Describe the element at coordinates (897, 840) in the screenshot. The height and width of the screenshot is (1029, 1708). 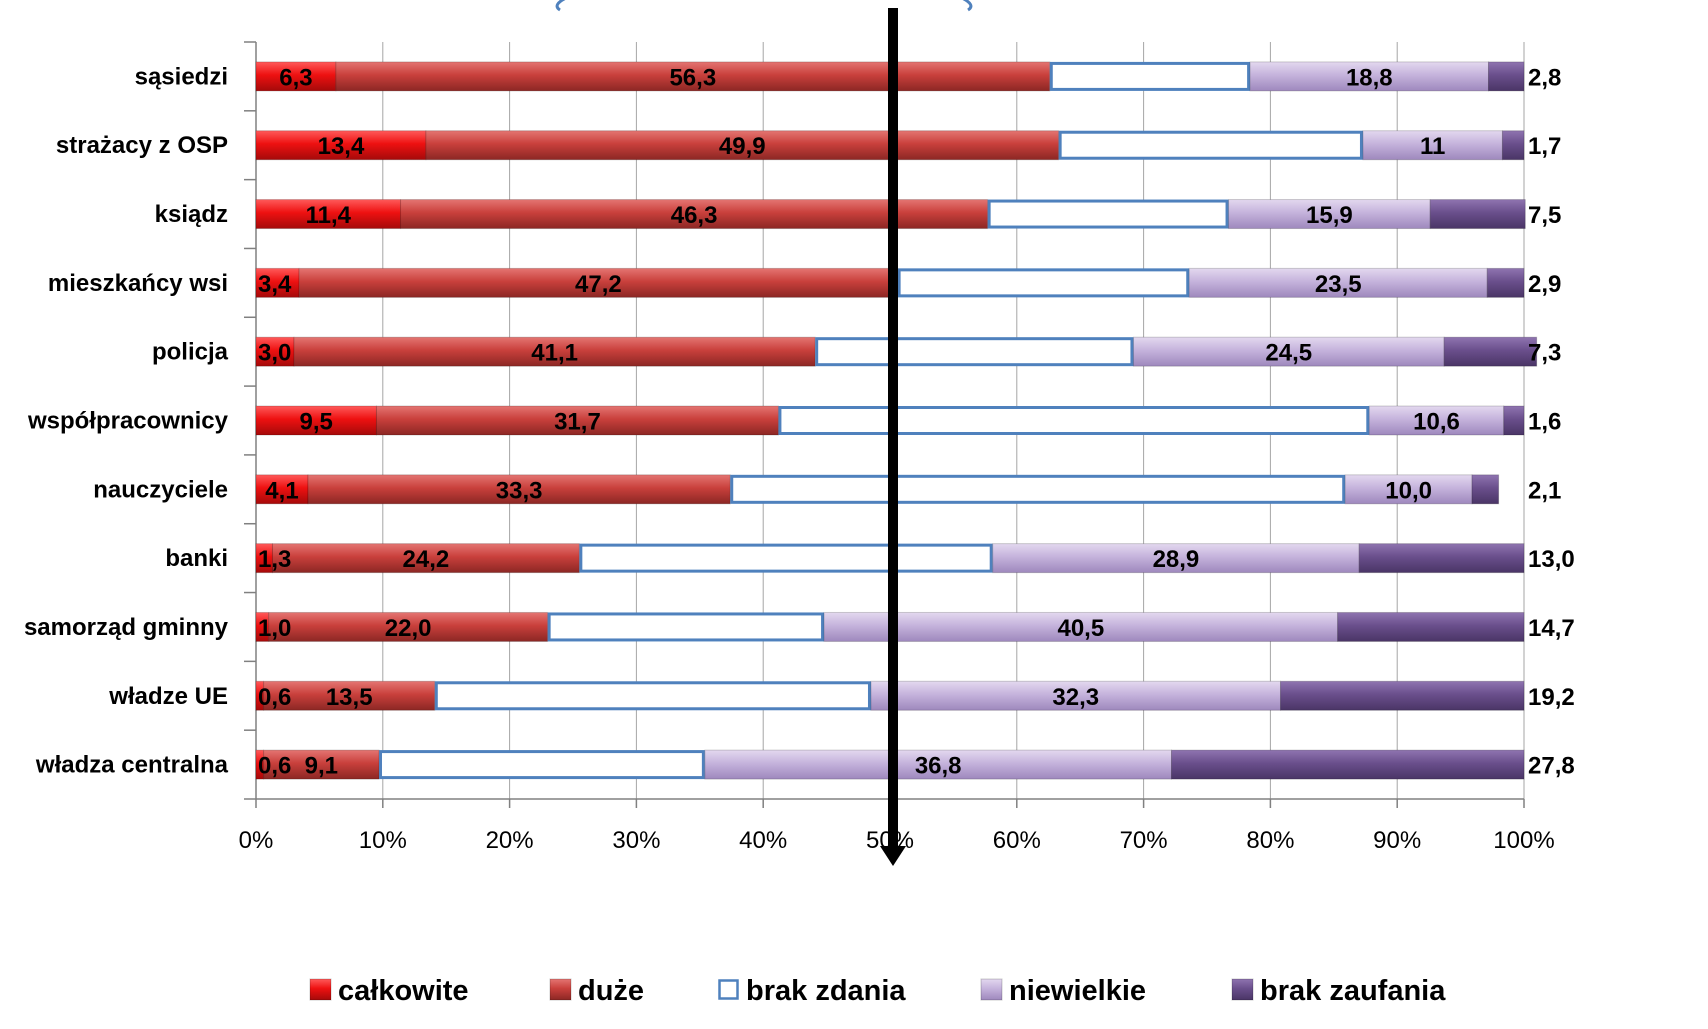
I see `x-tick-labels: 0%10%20%30%40%50%60%70%80%90%100%` at that location.